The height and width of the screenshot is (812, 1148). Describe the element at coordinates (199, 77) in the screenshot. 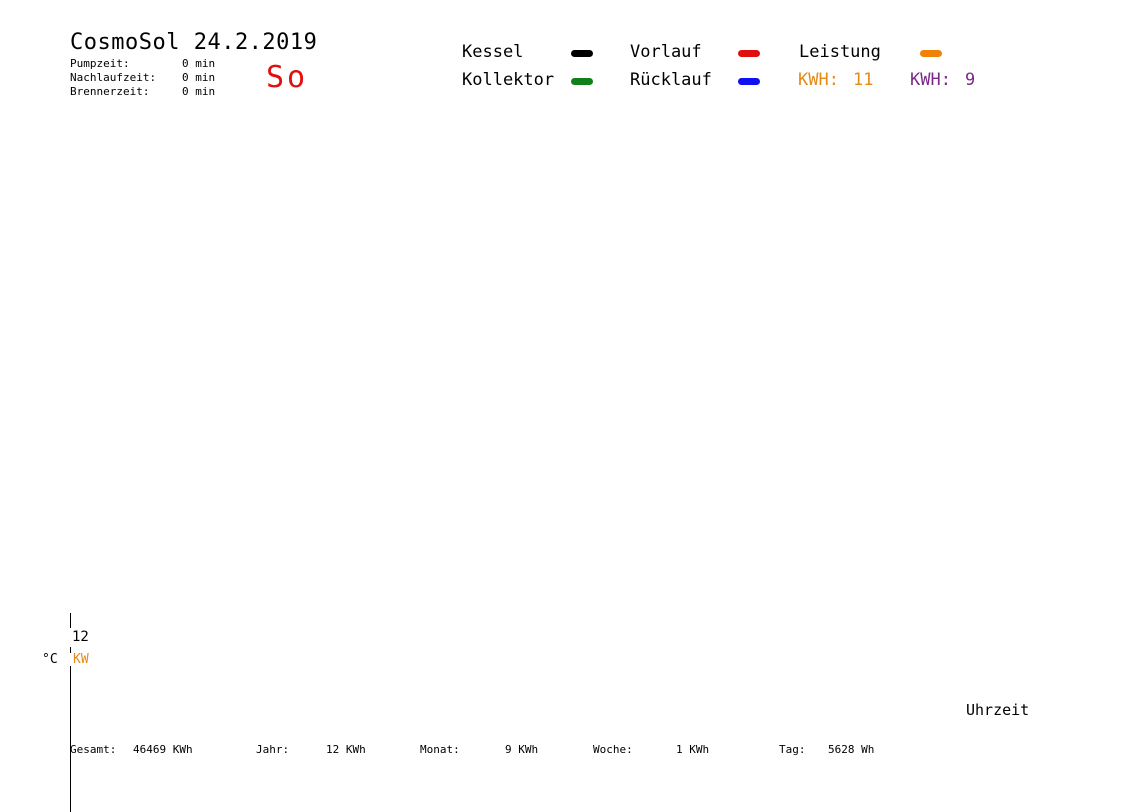

I see `overrun-time-value: 0 min` at that location.